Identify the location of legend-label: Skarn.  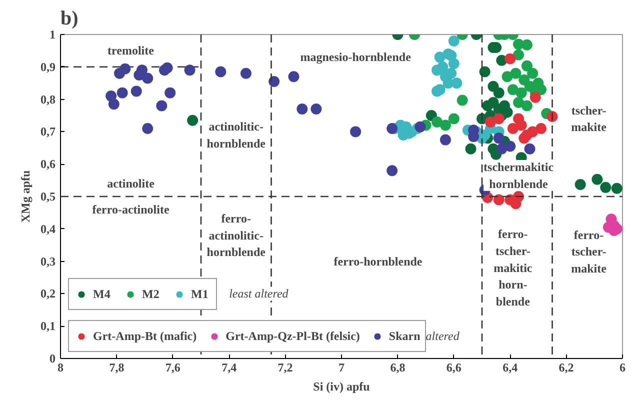
(404, 336).